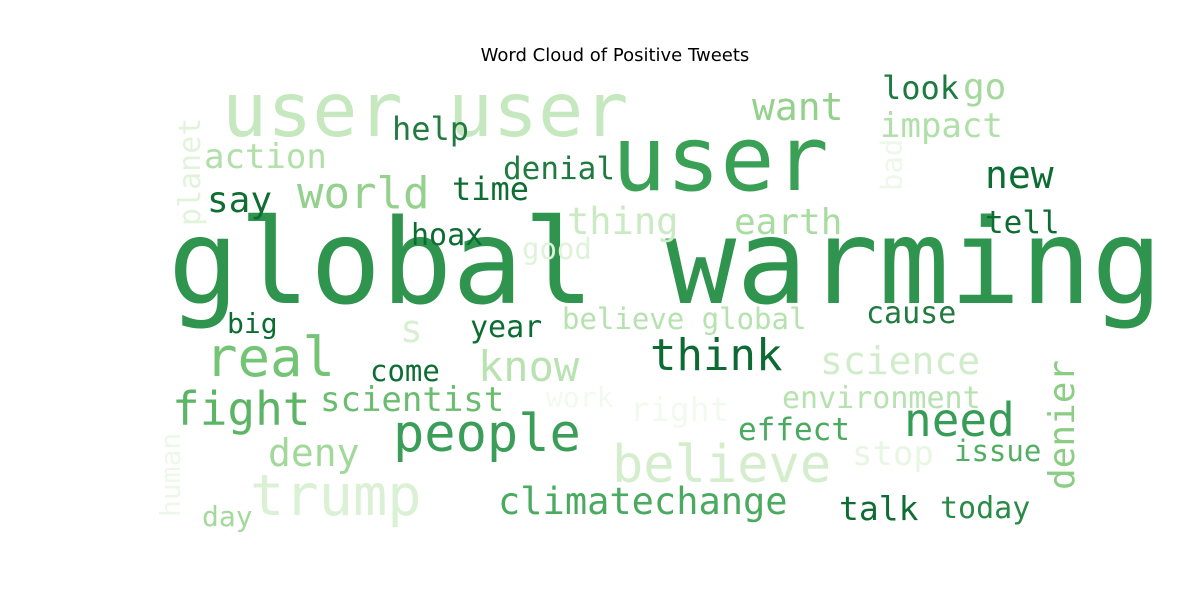 The height and width of the screenshot is (600, 1200). What do you see at coordinates (892, 165) in the screenshot?
I see `word-bad: bad` at bounding box center [892, 165].